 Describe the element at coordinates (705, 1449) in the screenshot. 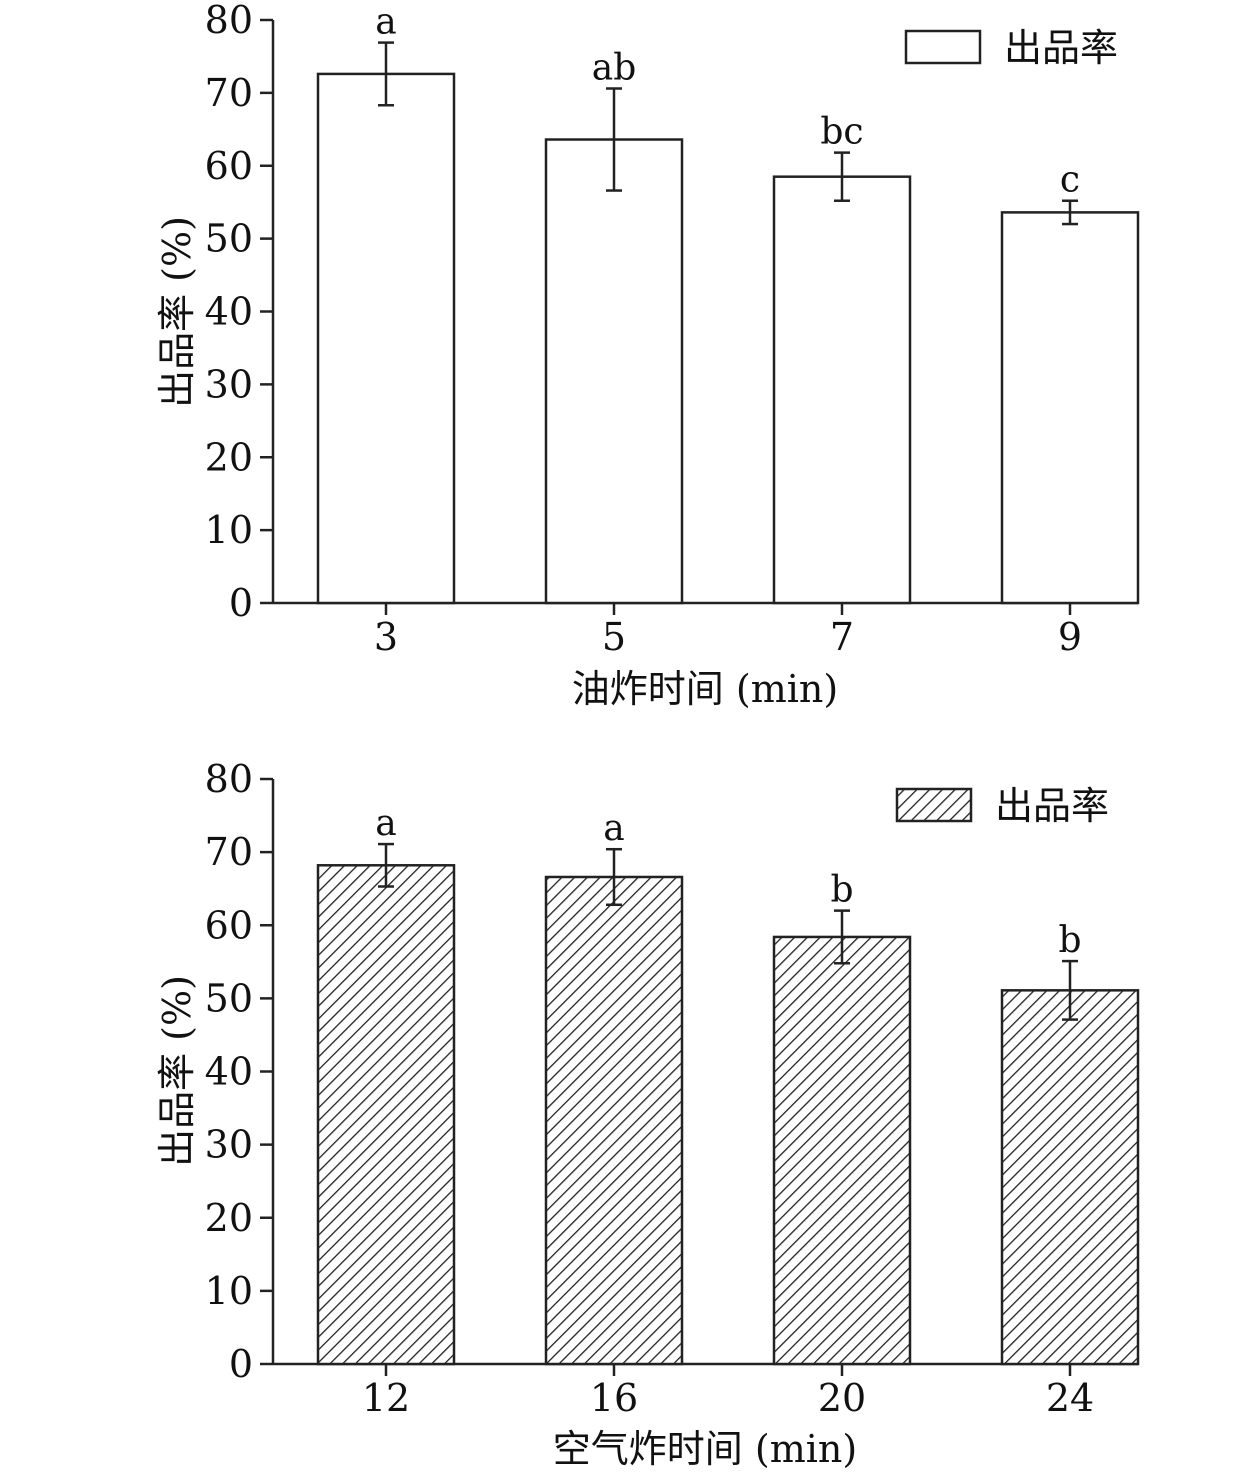

I see `chart2-x-axis-label: 空气炸时间 (min)` at that location.